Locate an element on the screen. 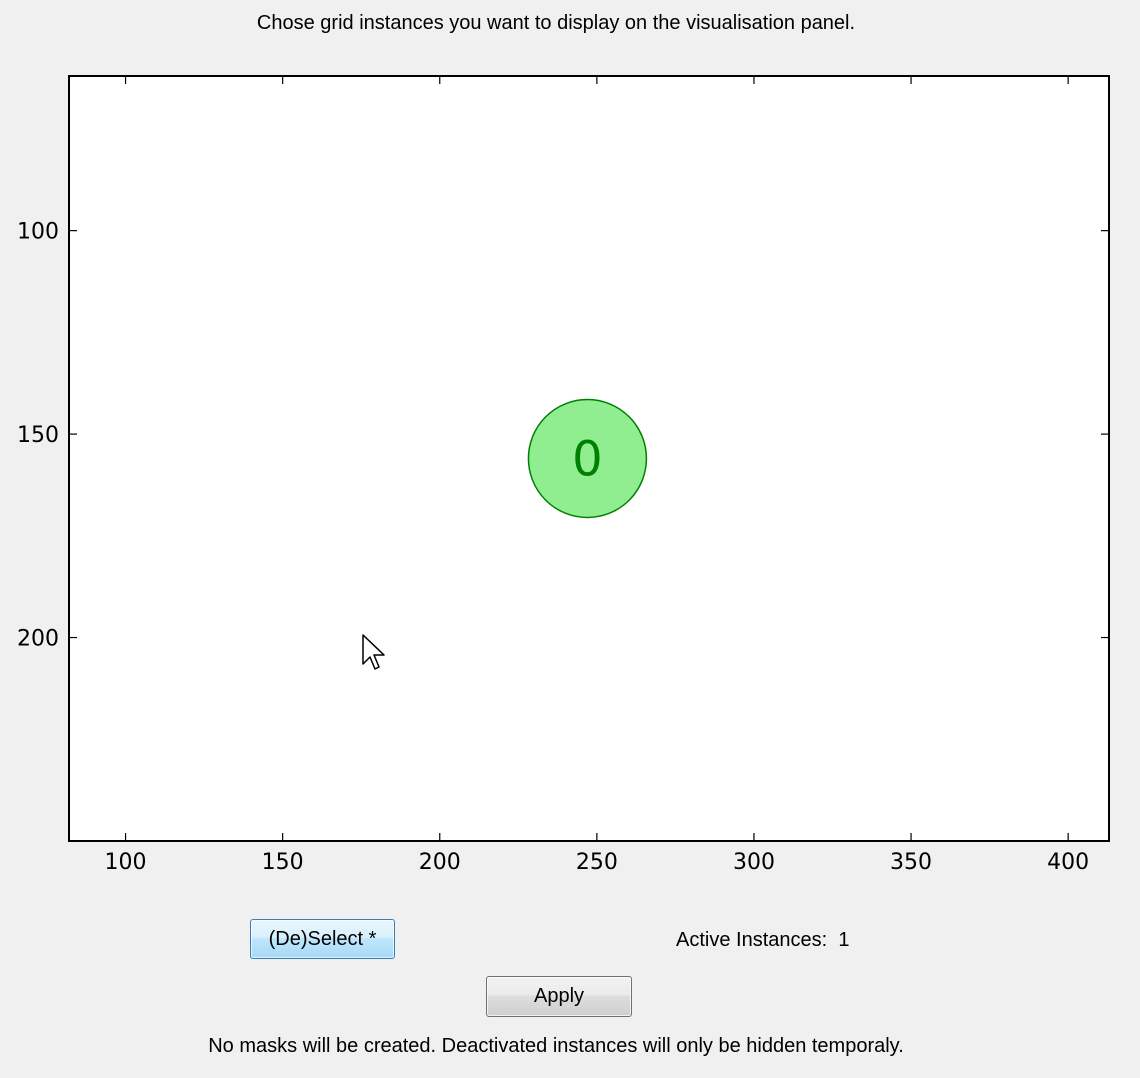 This screenshot has width=1140, height=1078. x-tick-label: 250 is located at coordinates (597, 862).